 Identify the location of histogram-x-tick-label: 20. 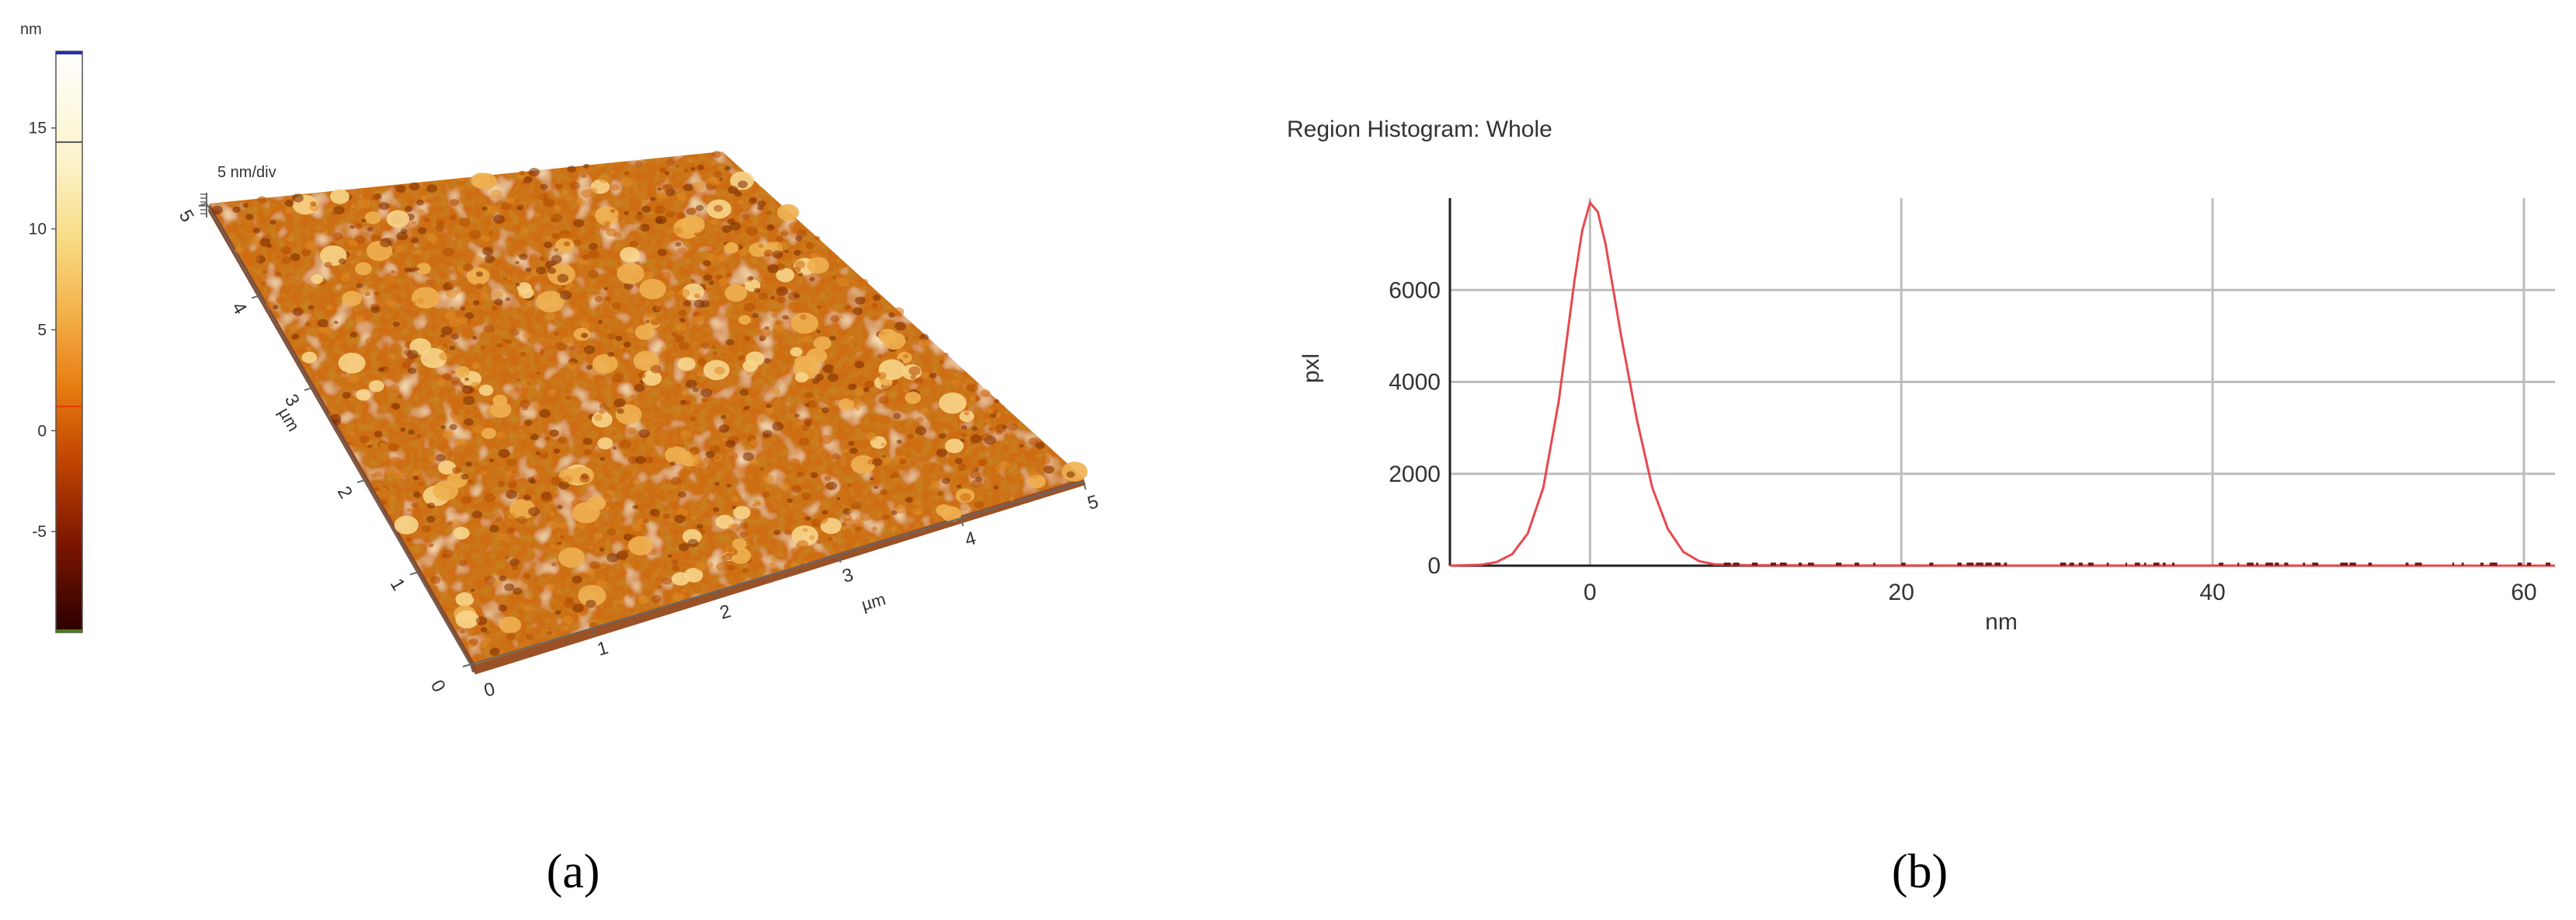
(1901, 592).